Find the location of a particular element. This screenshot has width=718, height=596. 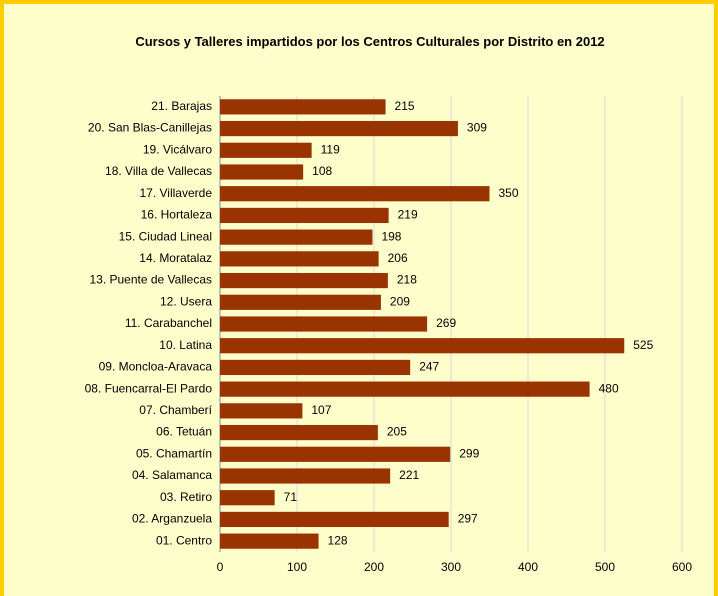

data-label: 219 is located at coordinates (408, 215).